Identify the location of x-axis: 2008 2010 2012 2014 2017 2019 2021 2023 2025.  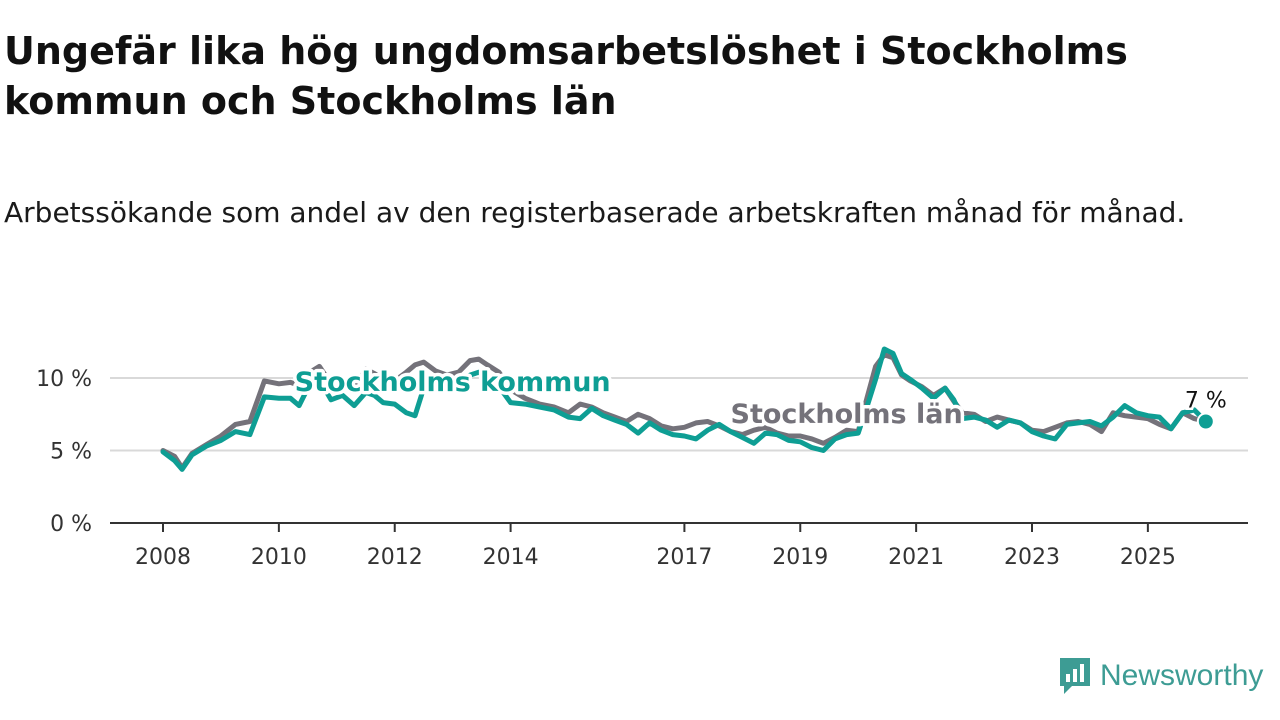
(679, 546).